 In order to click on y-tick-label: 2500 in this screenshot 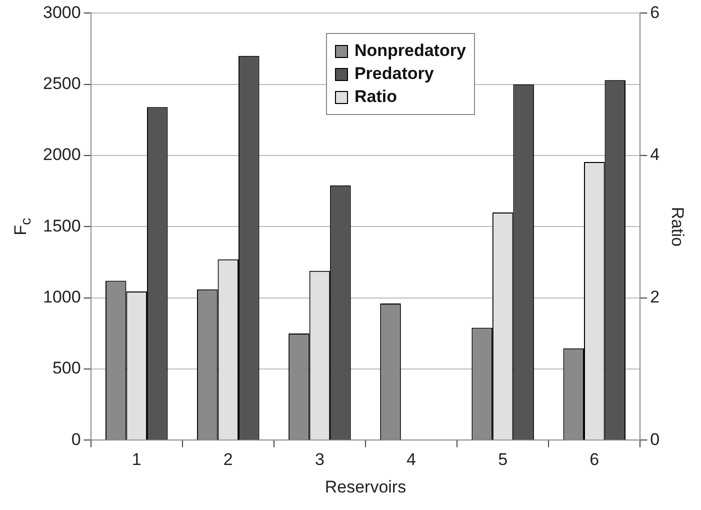, I will do `click(61, 84)`.